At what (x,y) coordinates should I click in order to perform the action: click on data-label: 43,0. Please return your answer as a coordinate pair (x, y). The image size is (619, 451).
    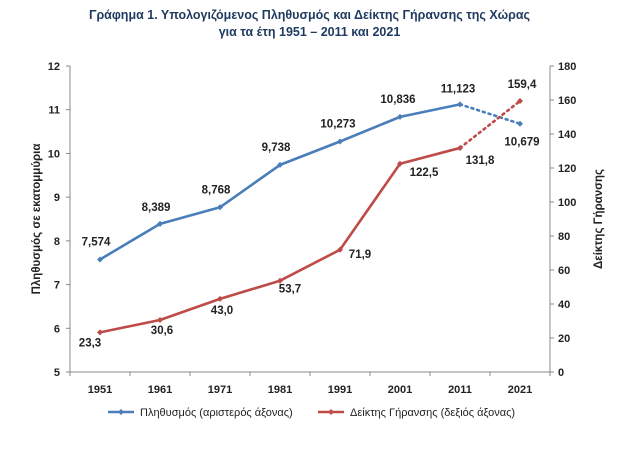
    Looking at the image, I should click on (222, 311).